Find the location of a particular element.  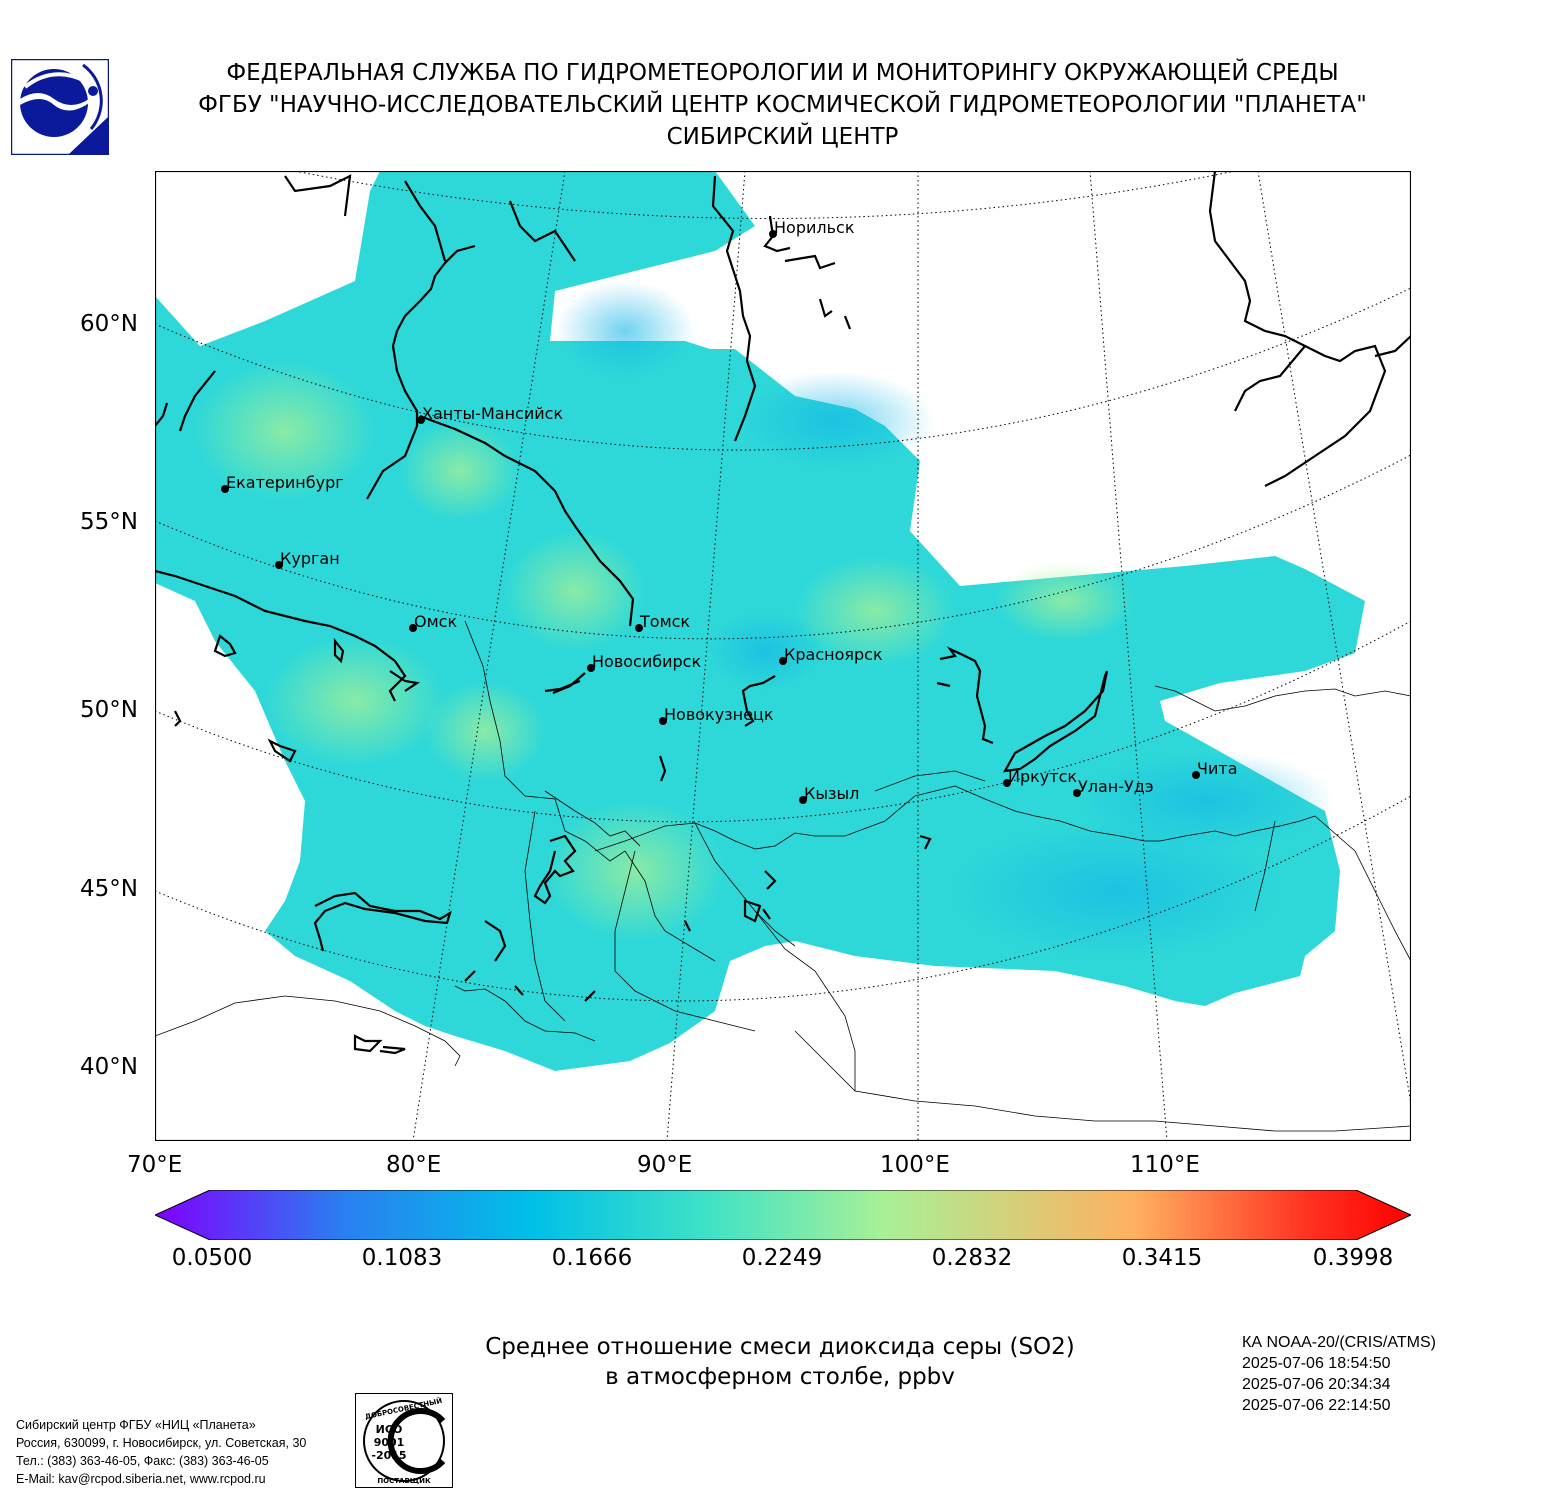

svg-text: -2015 is located at coordinates (388, 1455).